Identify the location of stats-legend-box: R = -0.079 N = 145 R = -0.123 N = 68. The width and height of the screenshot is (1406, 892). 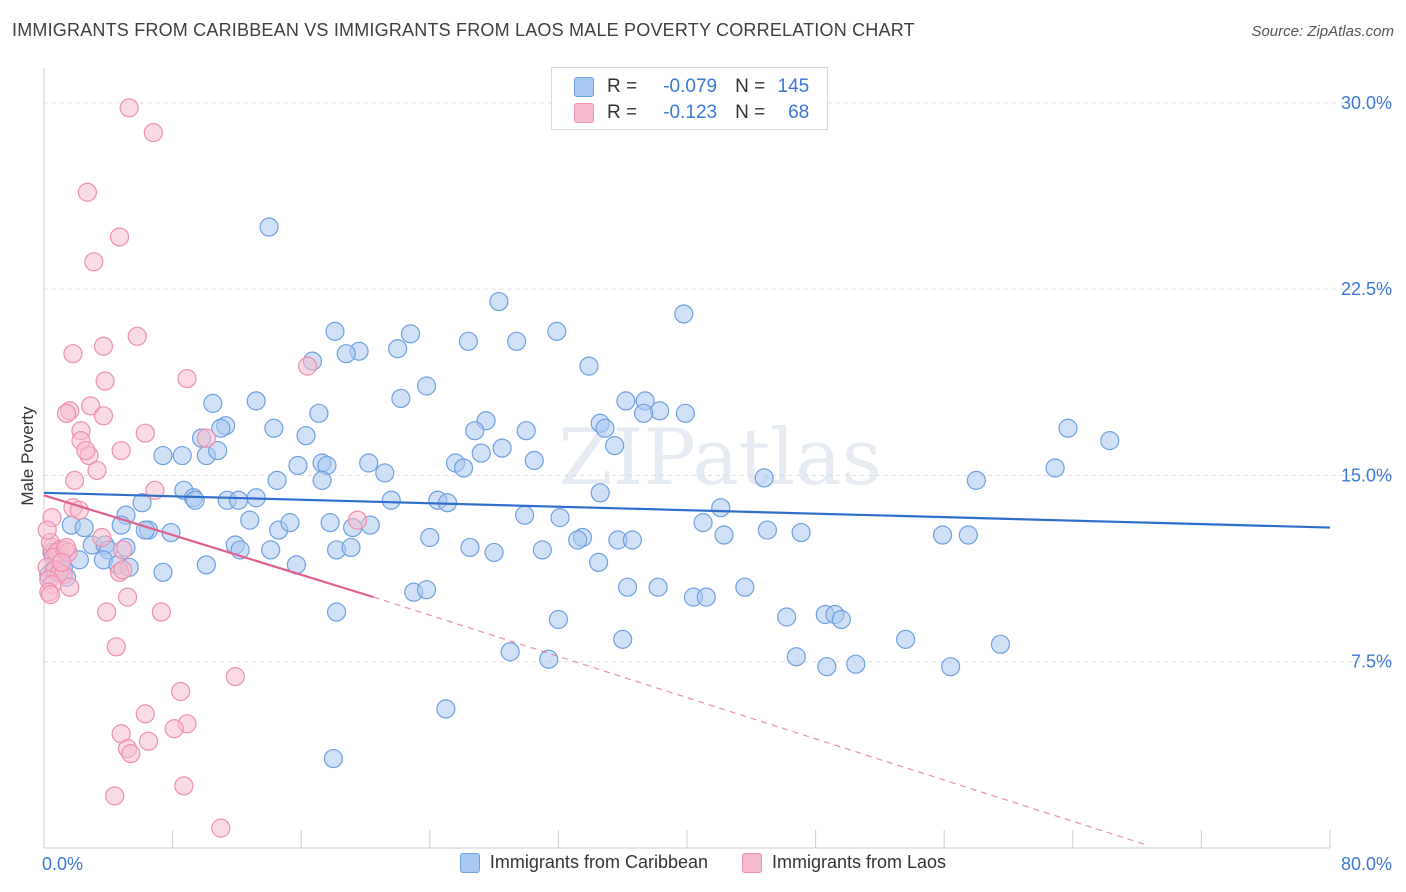
(689, 98).